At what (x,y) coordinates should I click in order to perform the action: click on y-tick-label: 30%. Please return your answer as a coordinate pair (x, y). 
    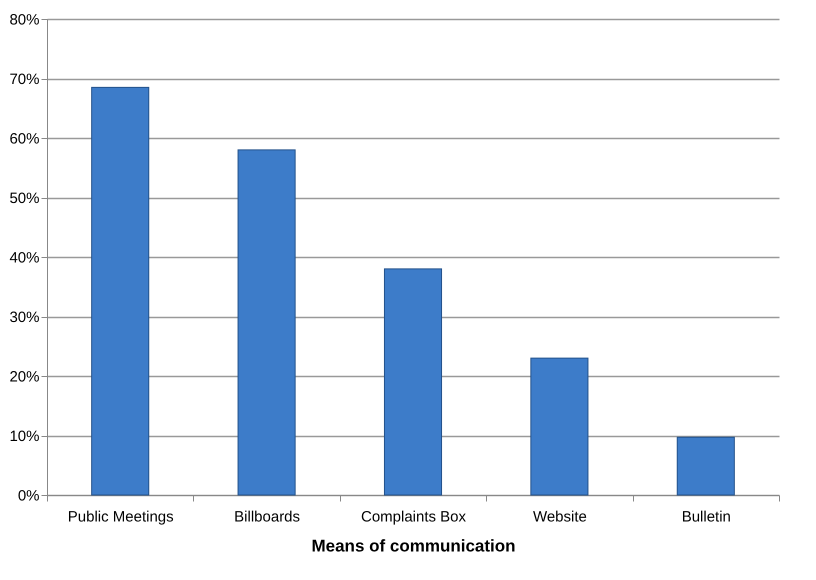
    Looking at the image, I should click on (24, 317).